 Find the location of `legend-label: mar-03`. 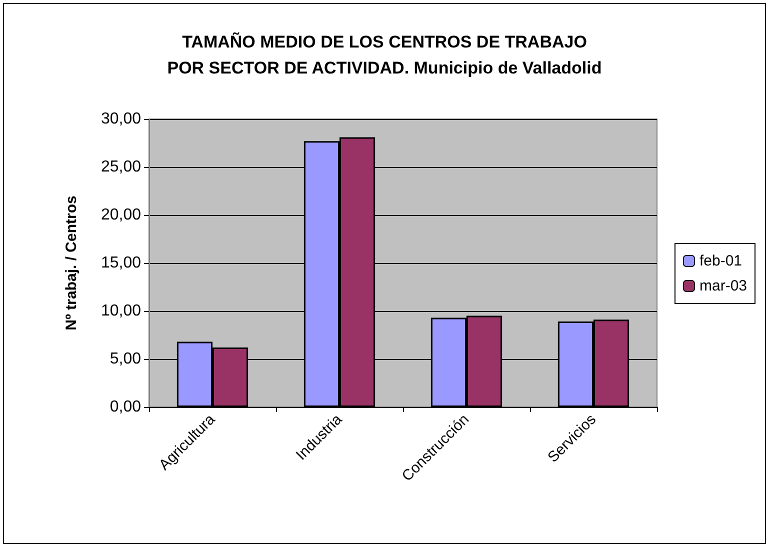

legend-label: mar-03 is located at coordinates (723, 286).